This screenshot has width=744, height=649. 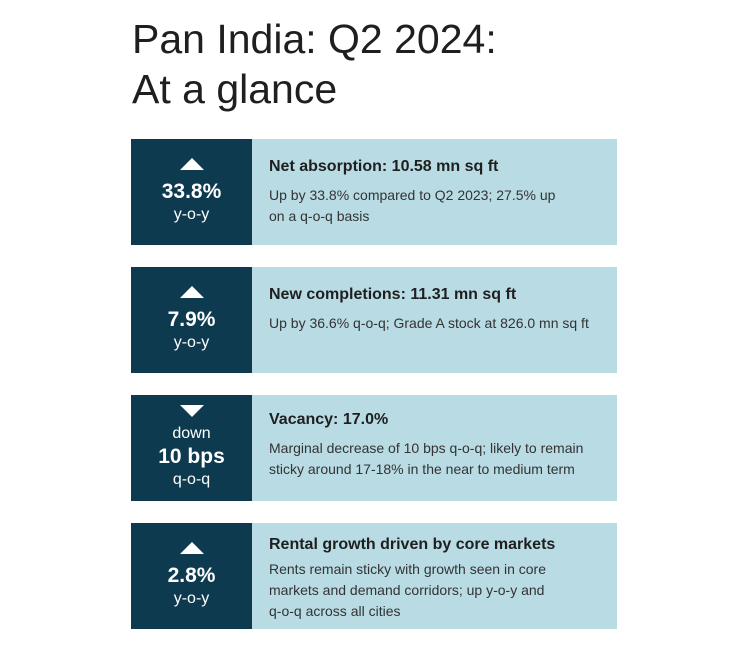 What do you see at coordinates (329, 419) in the screenshot?
I see `card-heading: Vacancy: 17.0%` at bounding box center [329, 419].